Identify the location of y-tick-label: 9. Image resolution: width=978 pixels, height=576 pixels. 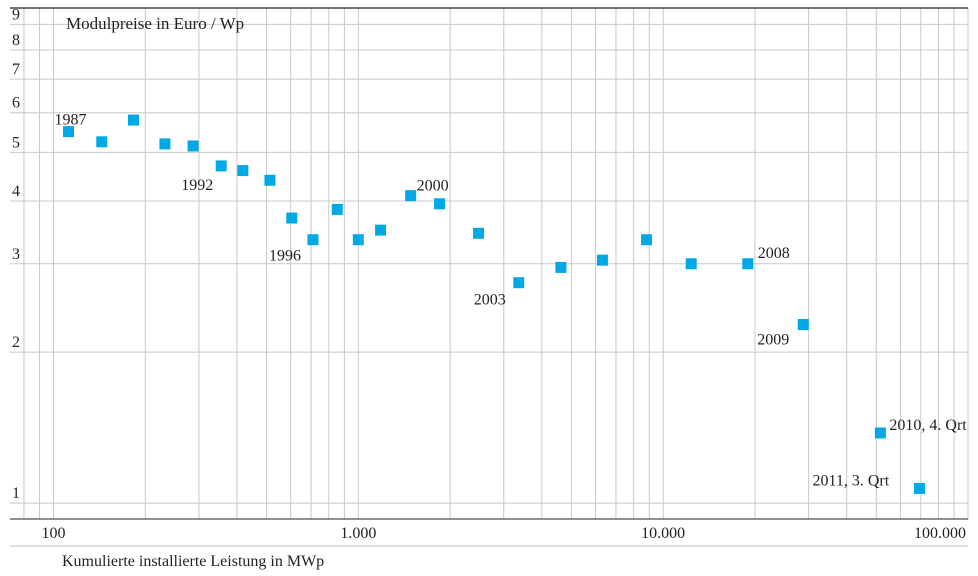
(16, 14).